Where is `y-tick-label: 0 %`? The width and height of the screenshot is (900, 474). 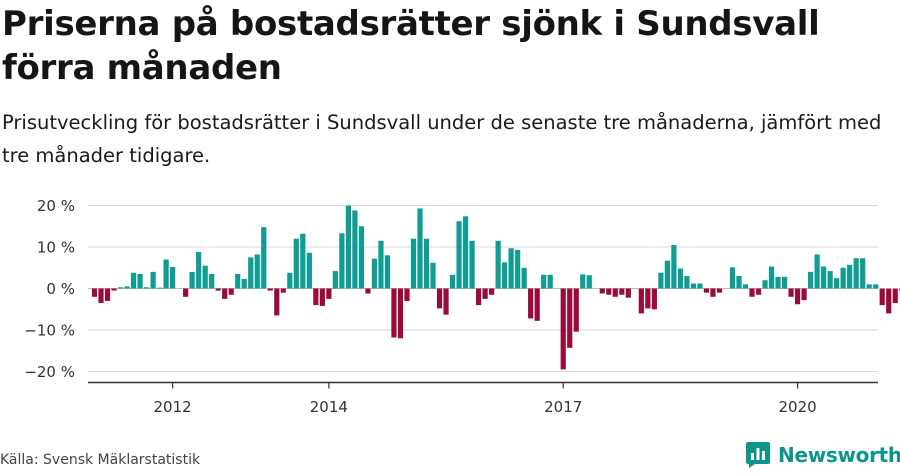
y-tick-label: 0 % is located at coordinates (60, 289).